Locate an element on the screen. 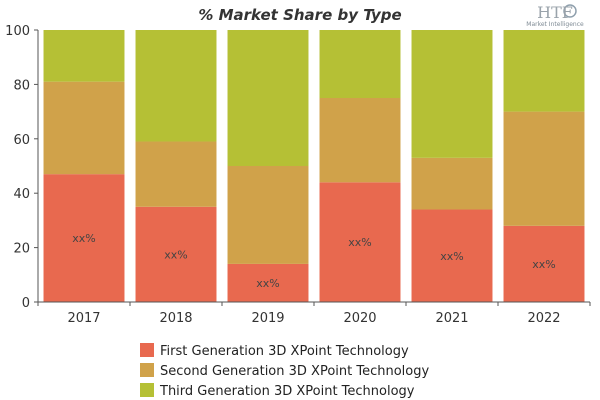 The width and height of the screenshot is (600, 400). data-label-2021: xx% is located at coordinates (451, 256).